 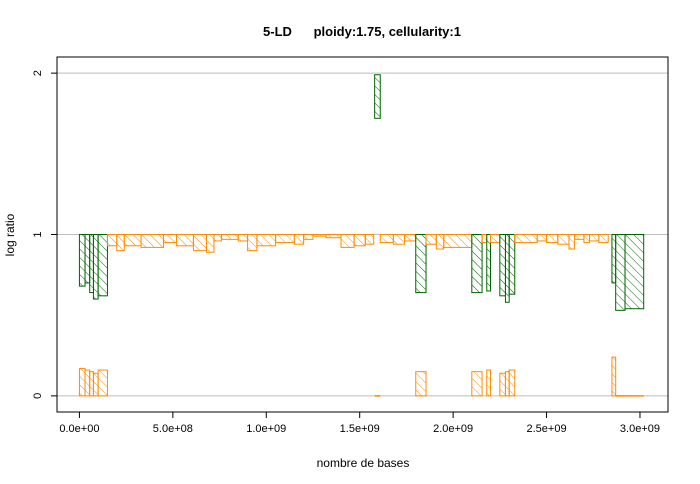 I want to click on x-tick-label-3: 1.5e+09, so click(x=360, y=429).